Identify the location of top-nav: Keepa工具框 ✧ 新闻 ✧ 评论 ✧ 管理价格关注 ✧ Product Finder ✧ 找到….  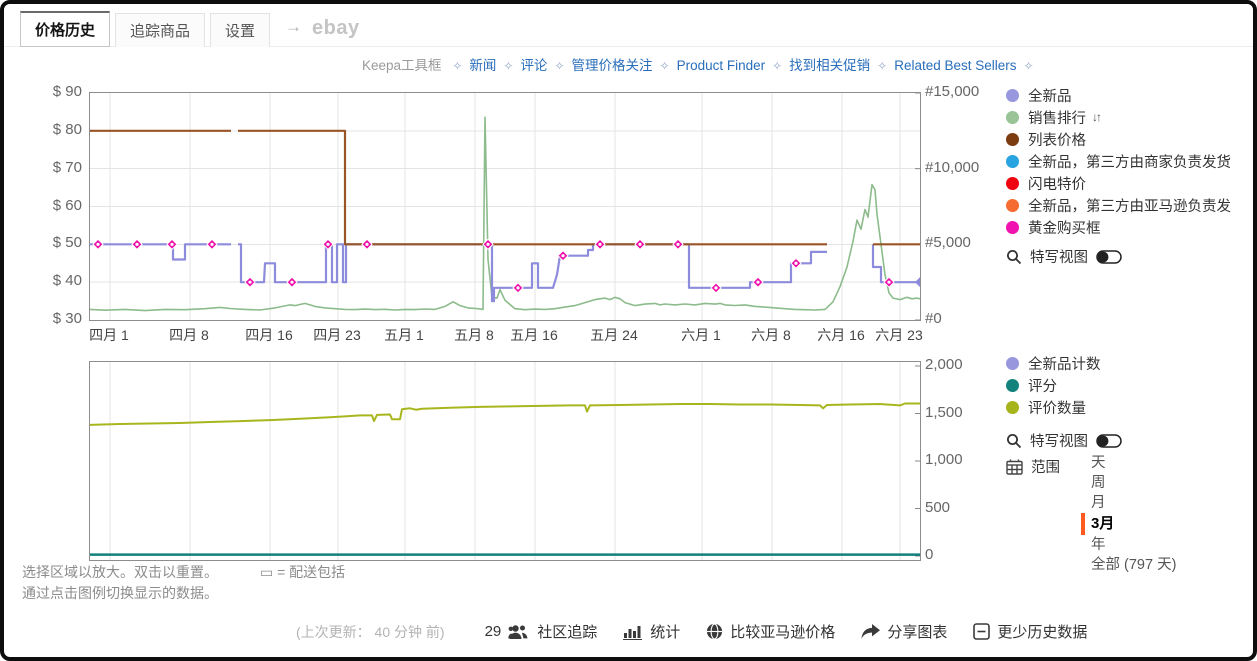
(701, 64).